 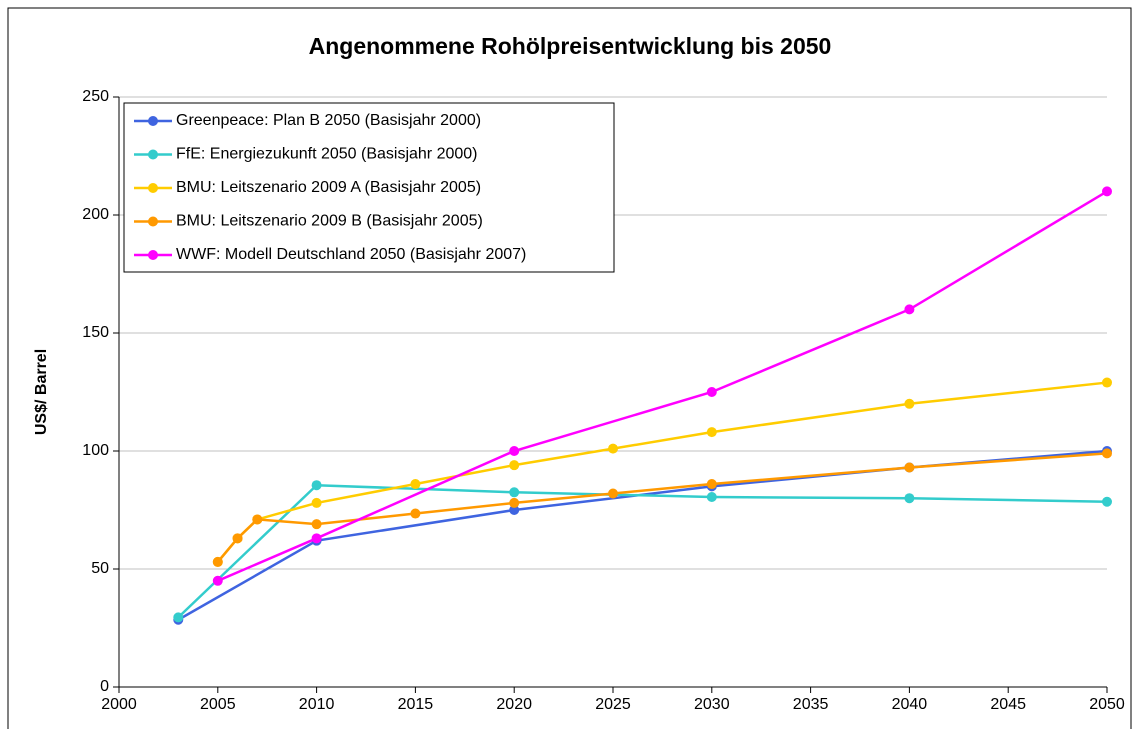 What do you see at coordinates (41, 392) in the screenshot?
I see `y-axis-label: US$/ Barrel` at bounding box center [41, 392].